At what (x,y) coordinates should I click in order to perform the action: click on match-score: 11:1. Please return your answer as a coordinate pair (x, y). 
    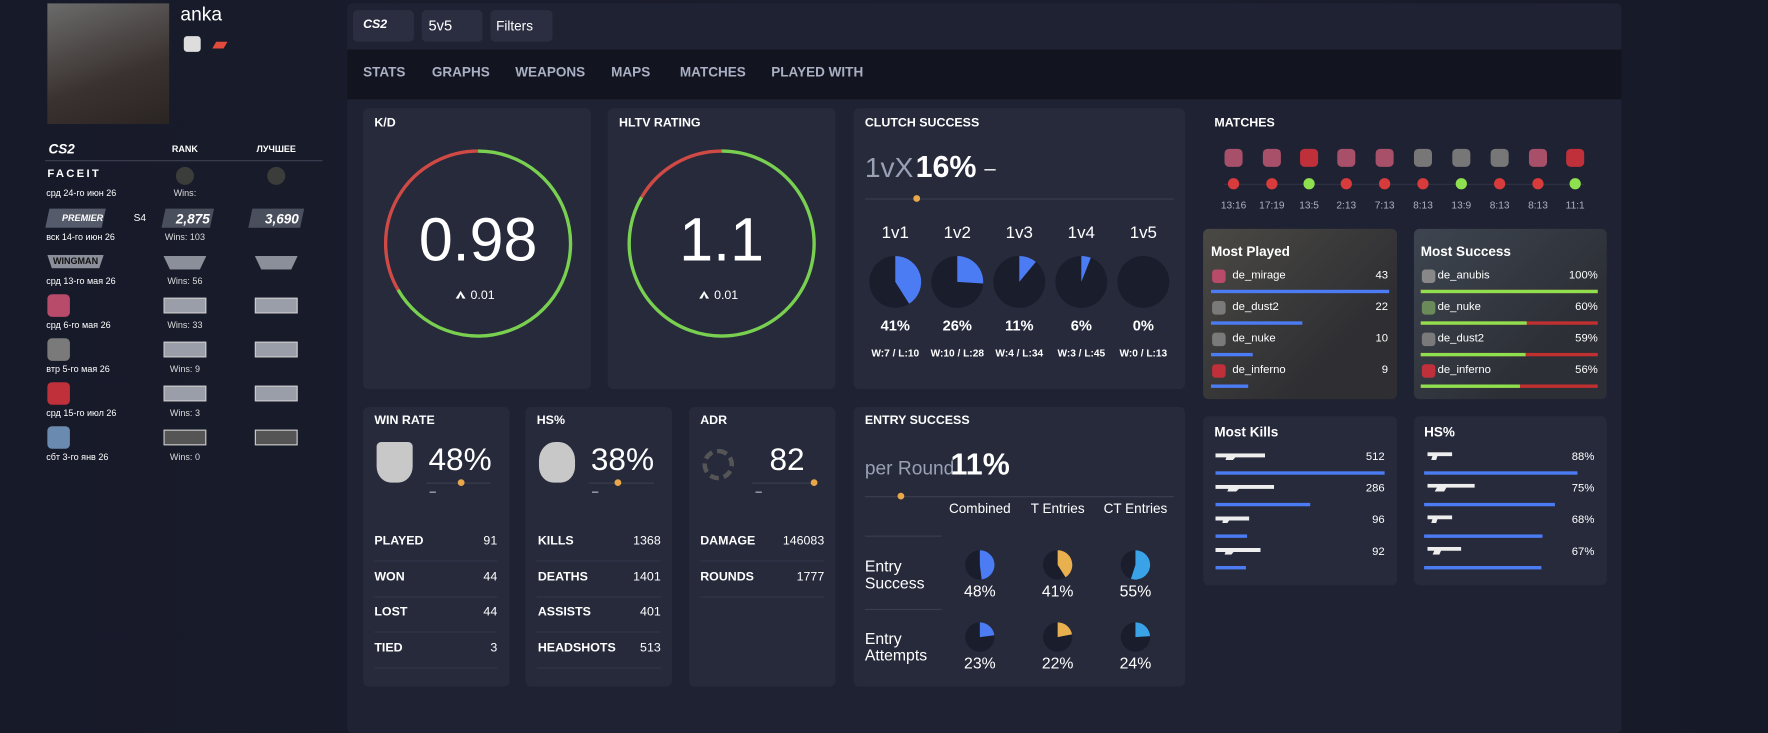
    Looking at the image, I should click on (1575, 205).